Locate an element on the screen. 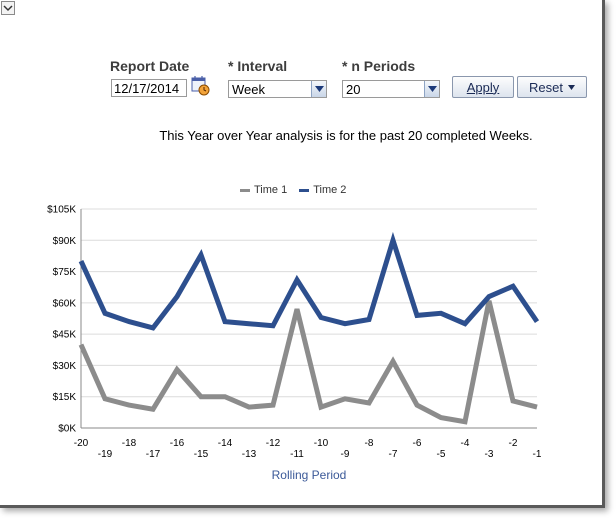 Image resolution: width=616 pixels, height=518 pixels. x-tick-label: -9 is located at coordinates (345, 454).